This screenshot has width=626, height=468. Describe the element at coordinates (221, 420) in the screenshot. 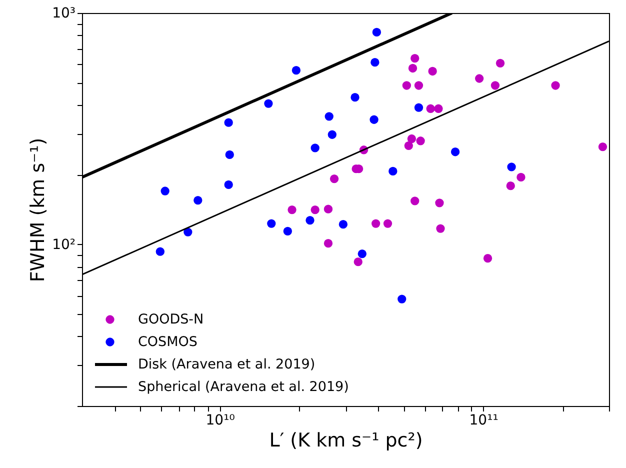

I see `x-tick-label: 10¹⁰` at that location.